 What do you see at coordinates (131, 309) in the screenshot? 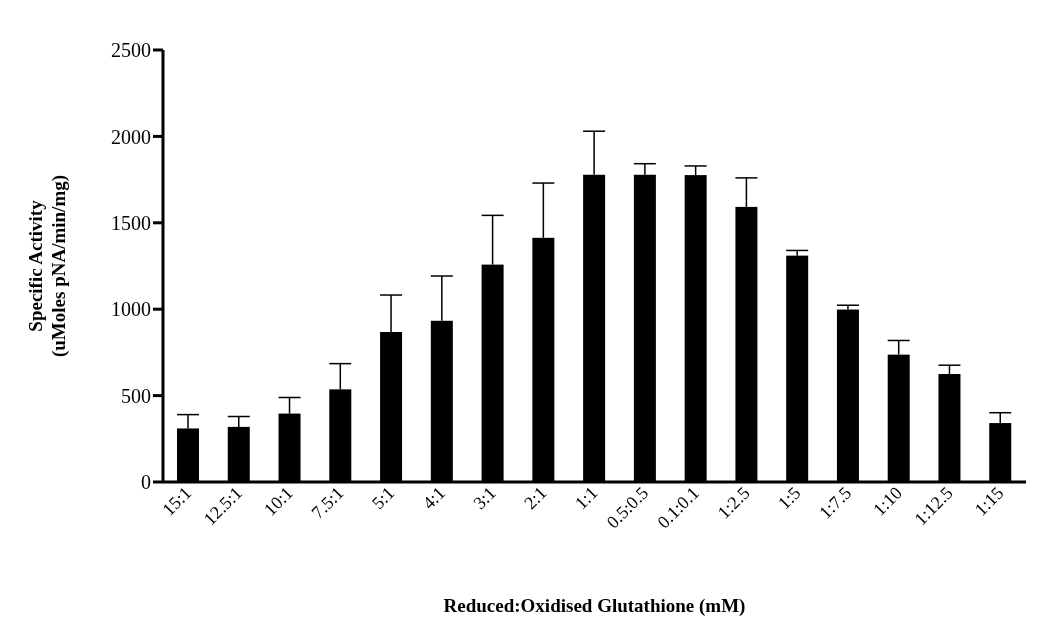
I see `y-tick-label: 1000` at bounding box center [131, 309].